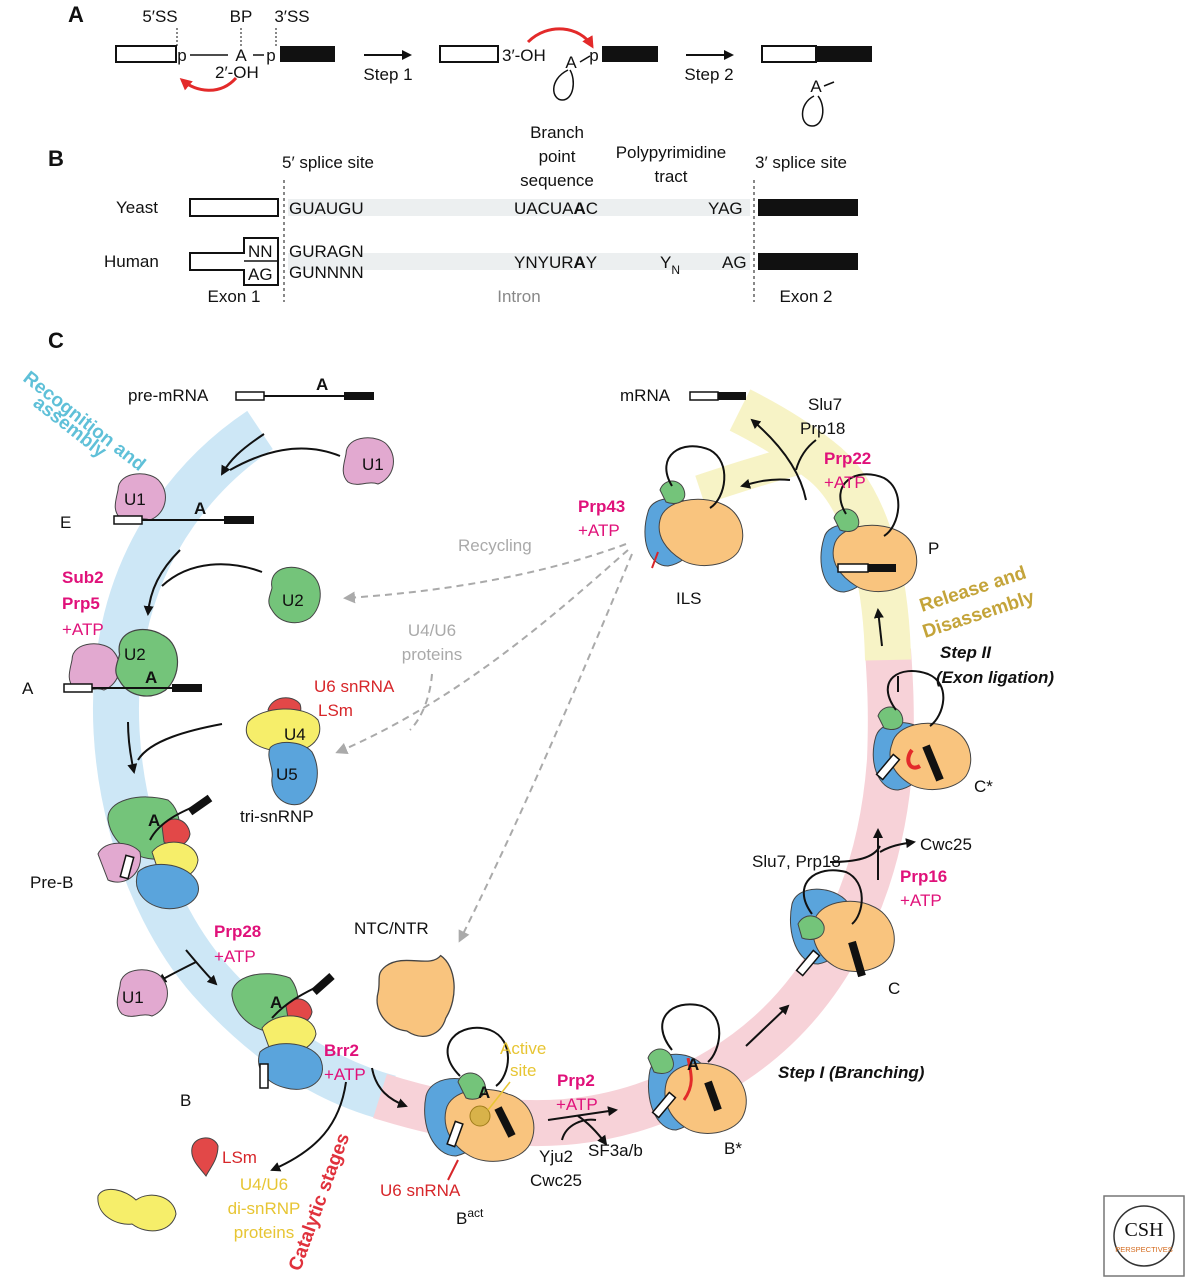  I want to click on human-ag: AG, so click(260, 274).